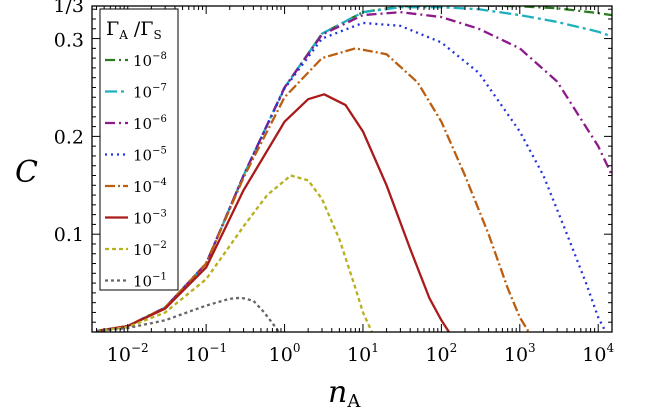  Describe the element at coordinates (598, 353) in the screenshot. I see `x-tick-label: 10⁴` at that location.